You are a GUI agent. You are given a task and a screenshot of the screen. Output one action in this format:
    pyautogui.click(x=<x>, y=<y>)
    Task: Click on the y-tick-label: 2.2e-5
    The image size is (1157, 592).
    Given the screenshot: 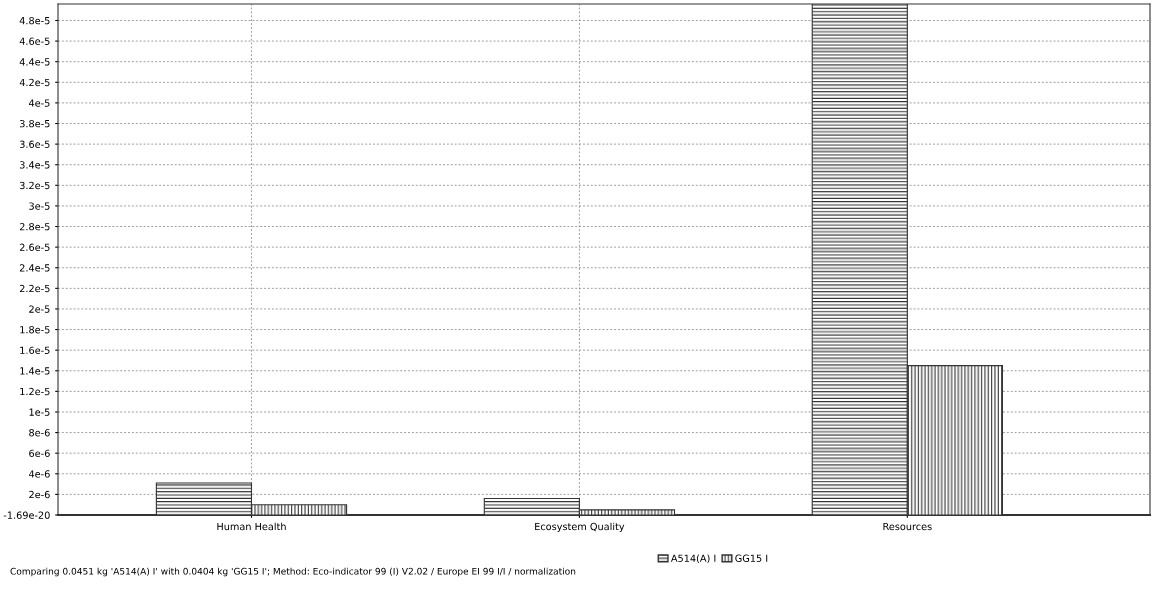 What is the action you would take?
    pyautogui.click(x=34, y=288)
    